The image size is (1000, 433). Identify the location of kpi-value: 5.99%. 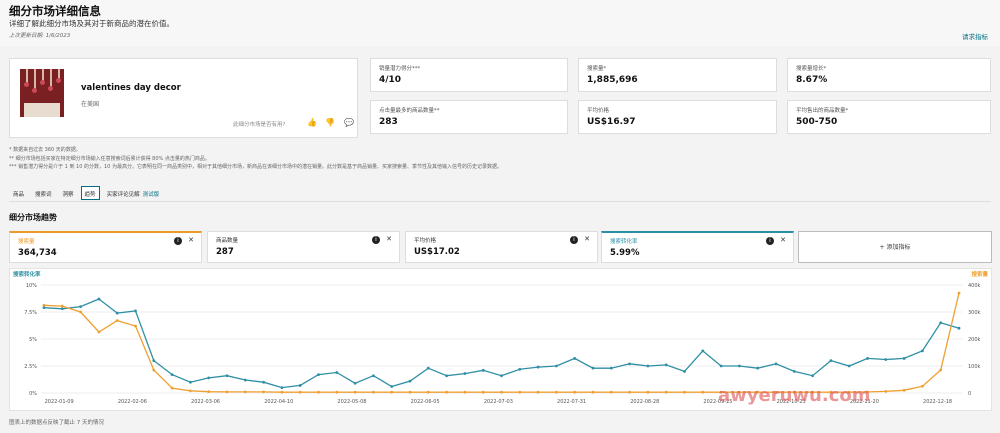
(625, 253).